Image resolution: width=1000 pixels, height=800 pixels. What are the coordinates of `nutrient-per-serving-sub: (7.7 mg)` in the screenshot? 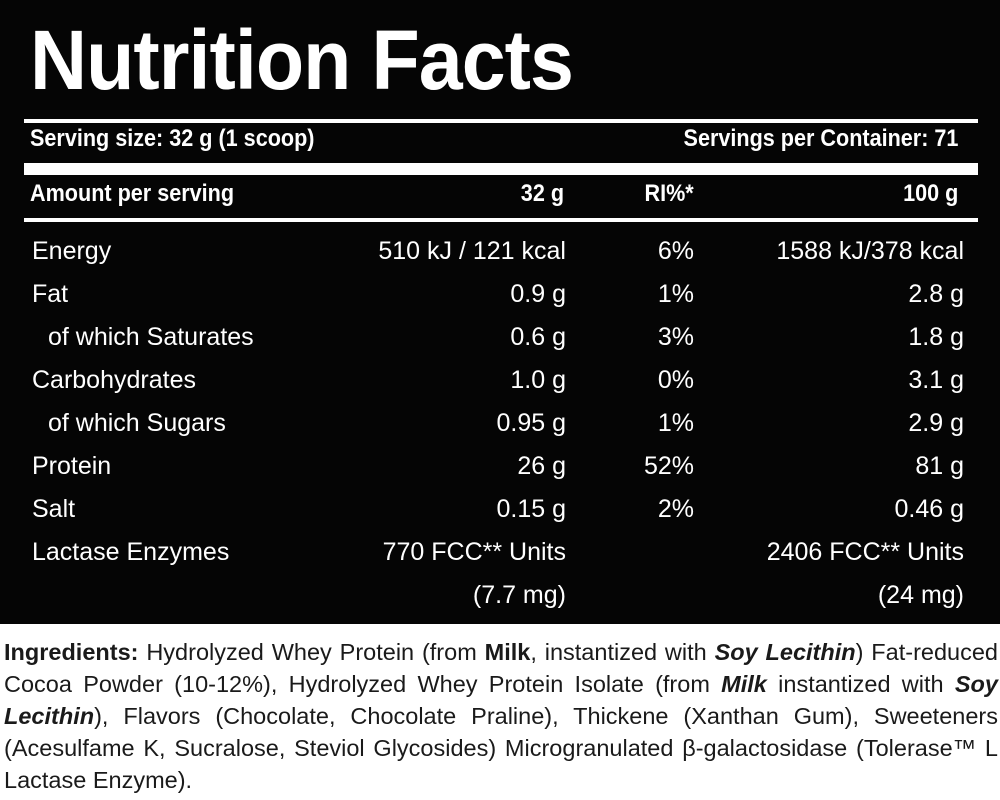 It's located at (519, 595).